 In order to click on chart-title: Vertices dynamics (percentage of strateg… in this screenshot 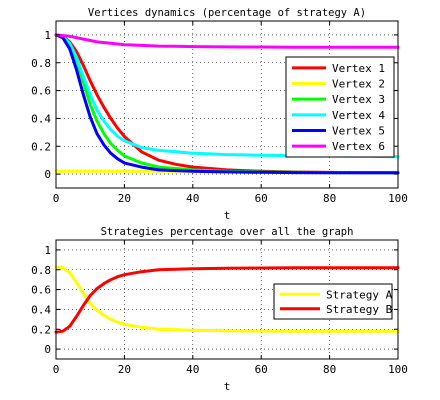, I will do `click(227, 13)`.